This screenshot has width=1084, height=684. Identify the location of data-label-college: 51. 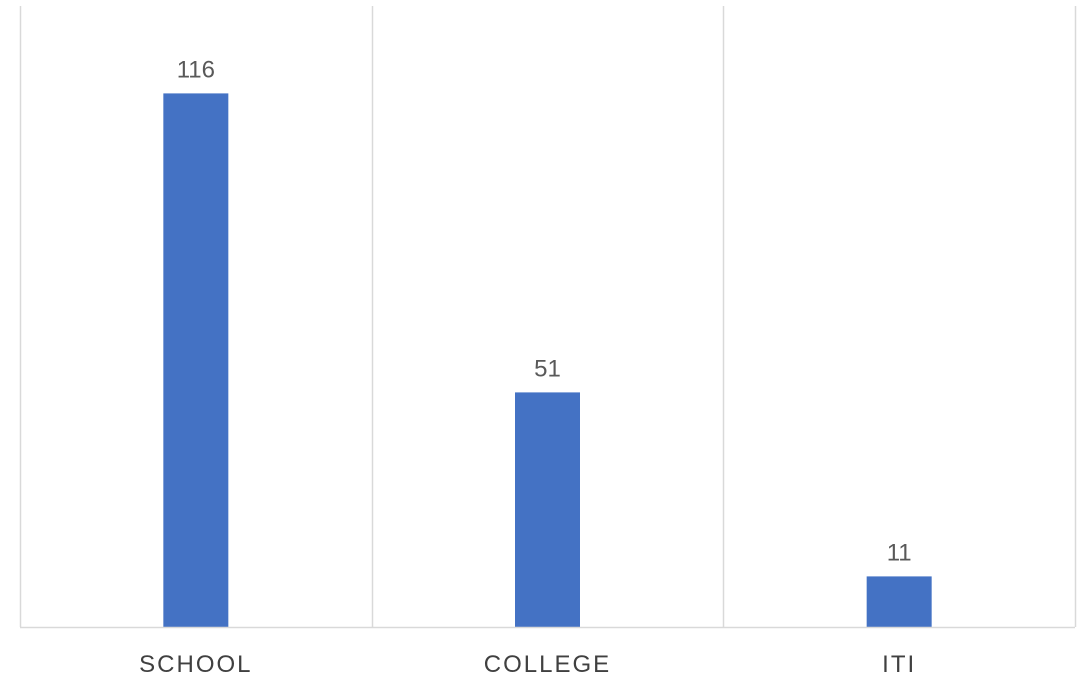
(547, 368).